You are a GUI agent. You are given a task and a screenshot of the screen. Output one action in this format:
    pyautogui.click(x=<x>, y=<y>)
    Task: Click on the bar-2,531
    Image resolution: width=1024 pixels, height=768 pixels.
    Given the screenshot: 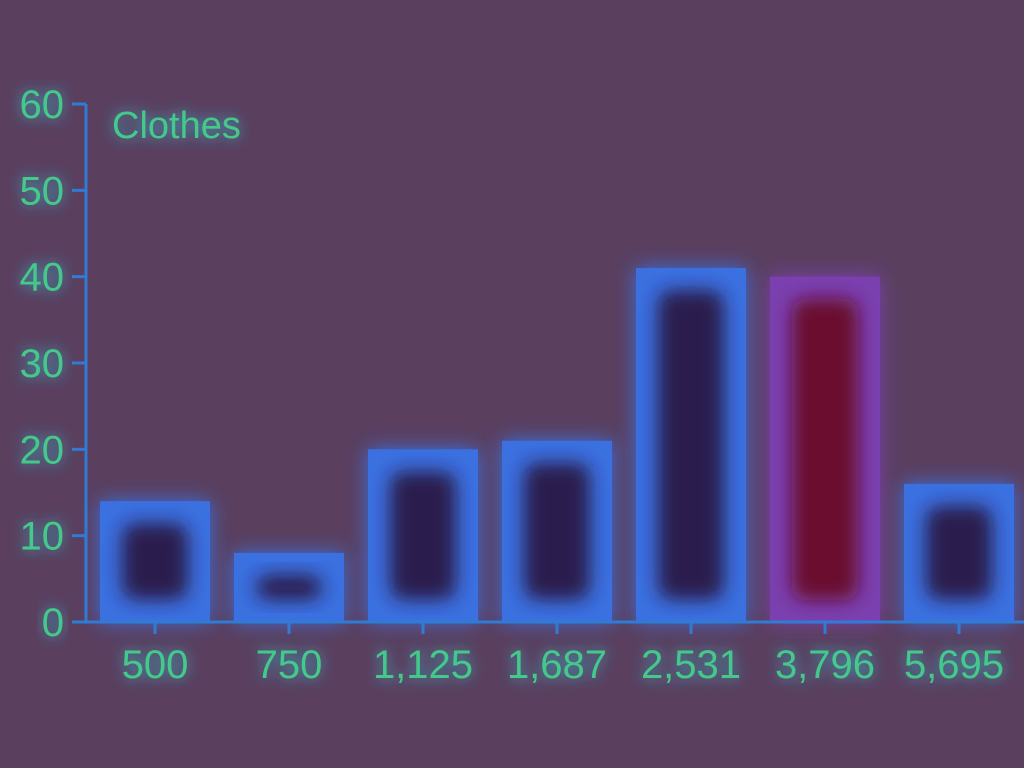 What is the action you would take?
    pyautogui.click(x=691, y=445)
    